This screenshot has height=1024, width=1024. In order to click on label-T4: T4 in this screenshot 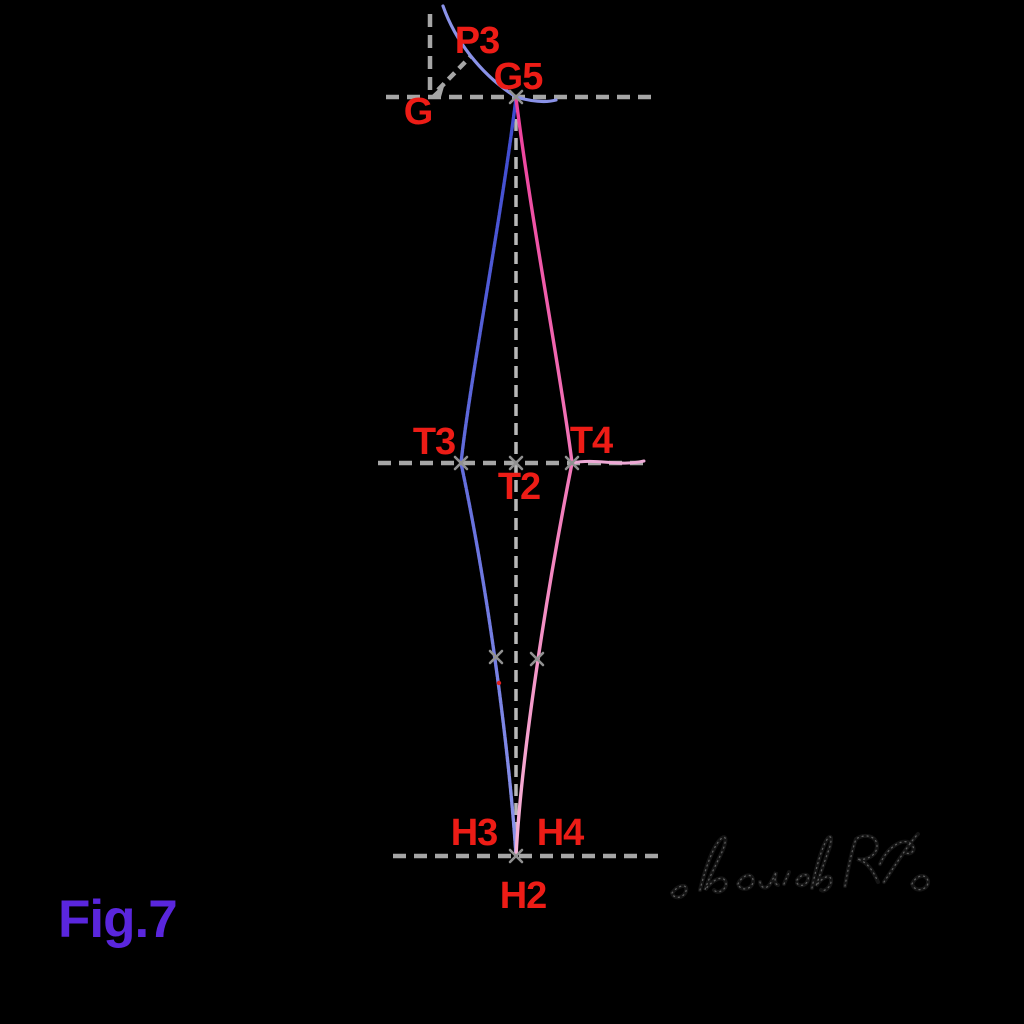, I will do `click(591, 441)`.